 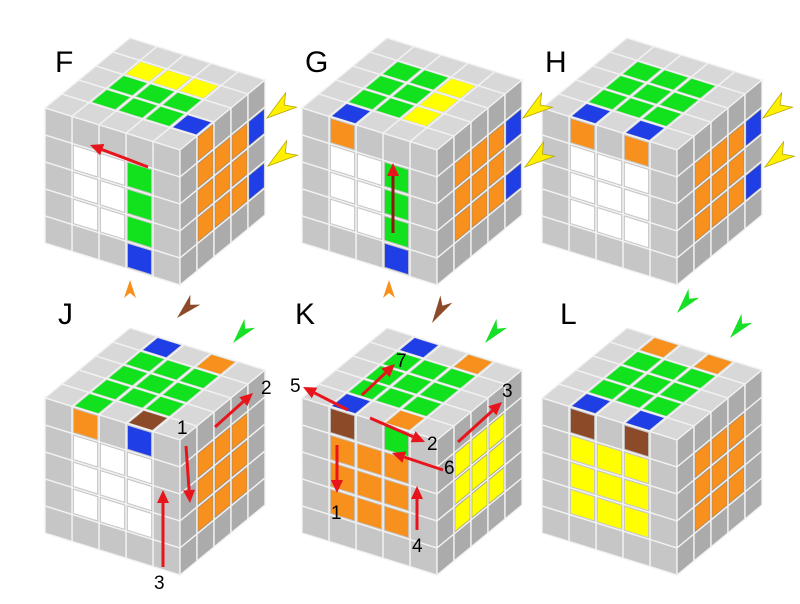 What do you see at coordinates (189, 306) in the screenshot?
I see `brown-arrow-marker` at bounding box center [189, 306].